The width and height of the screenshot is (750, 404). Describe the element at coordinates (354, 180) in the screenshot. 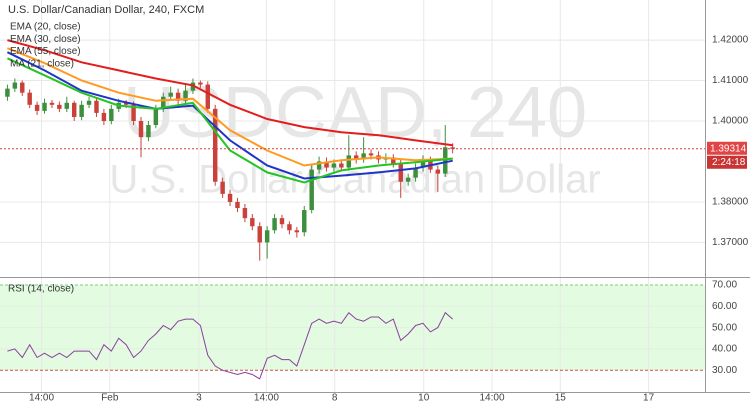

I see `watermark-name: U.S. Dollar/Canadian Dollar` at that location.